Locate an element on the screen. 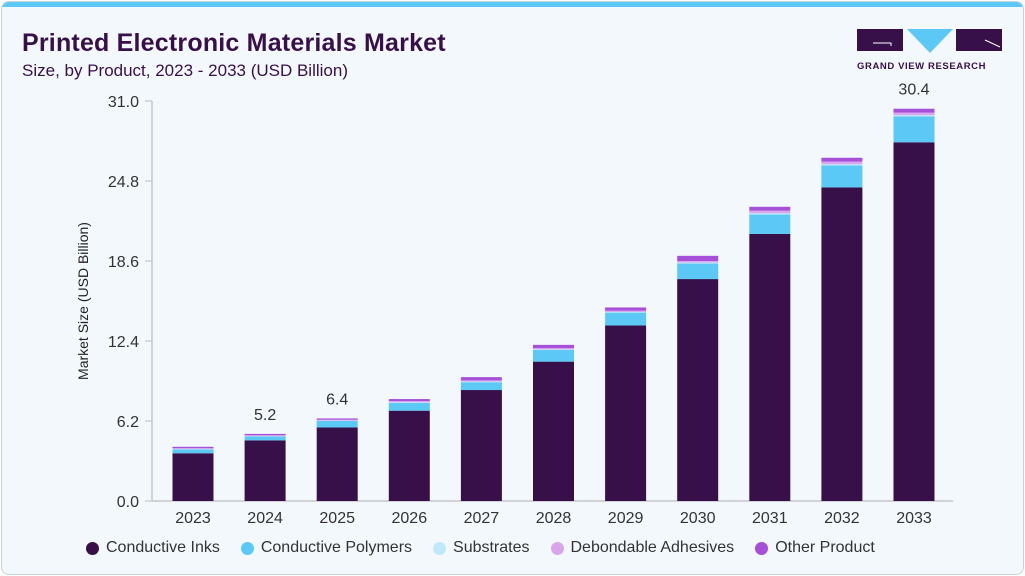  x-tick-label: 2025 is located at coordinates (337, 518).